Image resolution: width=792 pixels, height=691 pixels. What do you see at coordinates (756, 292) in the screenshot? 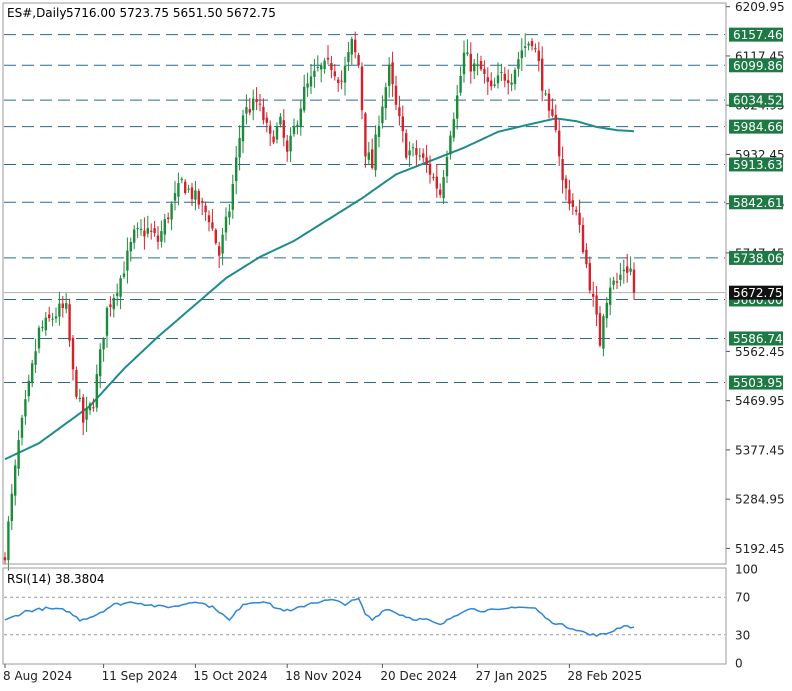
I see `current-price-tag` at bounding box center [756, 292].